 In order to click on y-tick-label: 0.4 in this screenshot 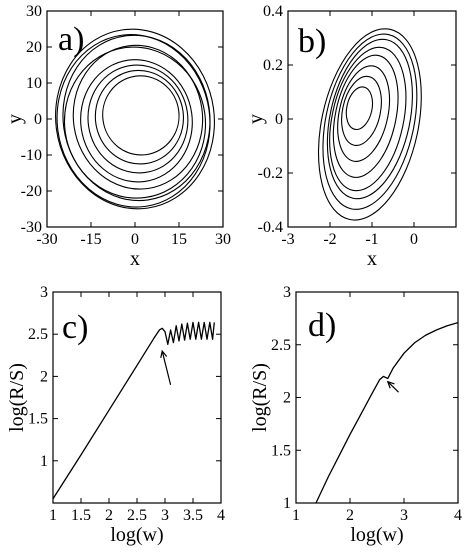, I will do `click(273, 11)`.